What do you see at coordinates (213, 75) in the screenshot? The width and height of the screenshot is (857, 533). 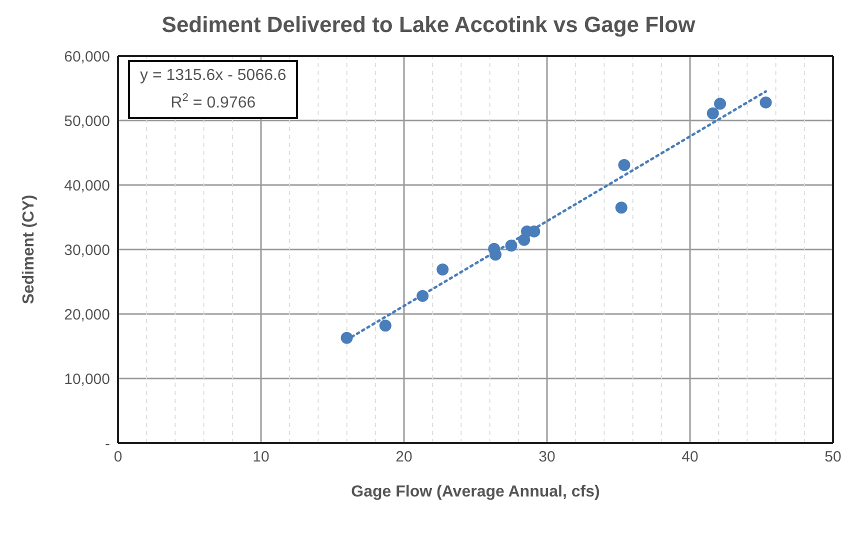 I see `annotation: y = 1315.6x - 5066.6` at bounding box center [213, 75].